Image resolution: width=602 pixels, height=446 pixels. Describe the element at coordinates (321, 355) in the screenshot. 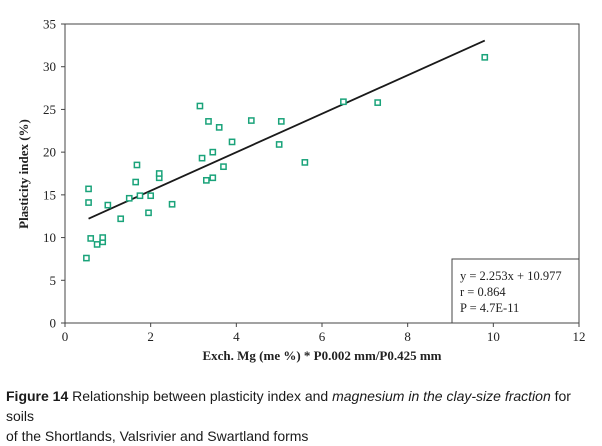

I see `x-axis-title: Exch. Mg (me %) * P0.002 mm/P0.425 mm` at that location.